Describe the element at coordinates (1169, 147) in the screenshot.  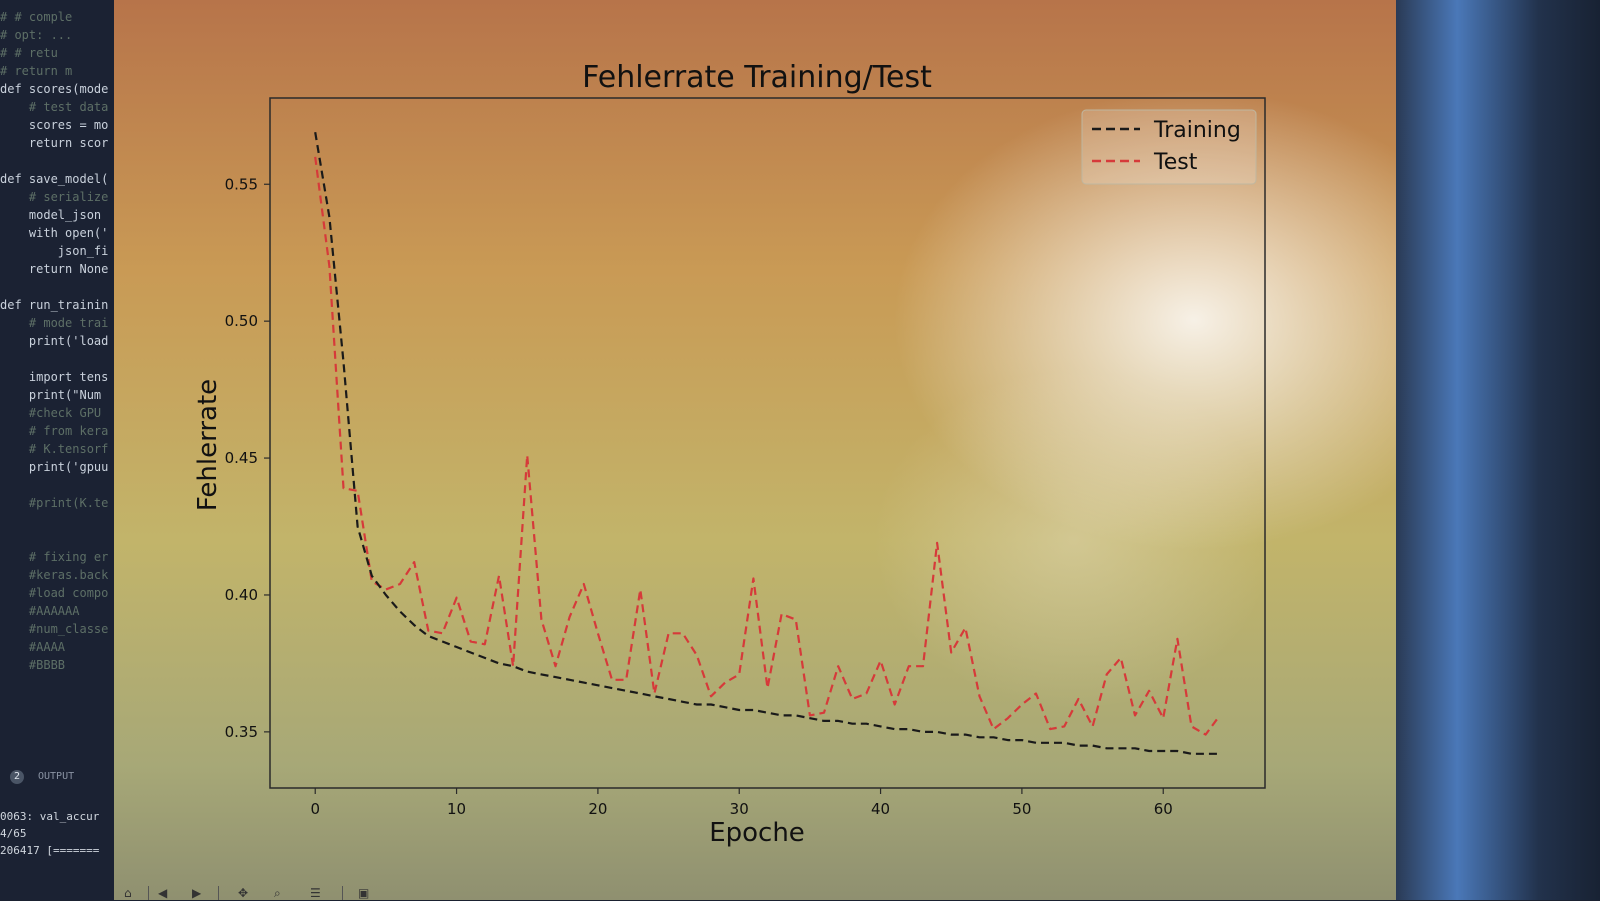
I see `legend: Training Test` at that location.